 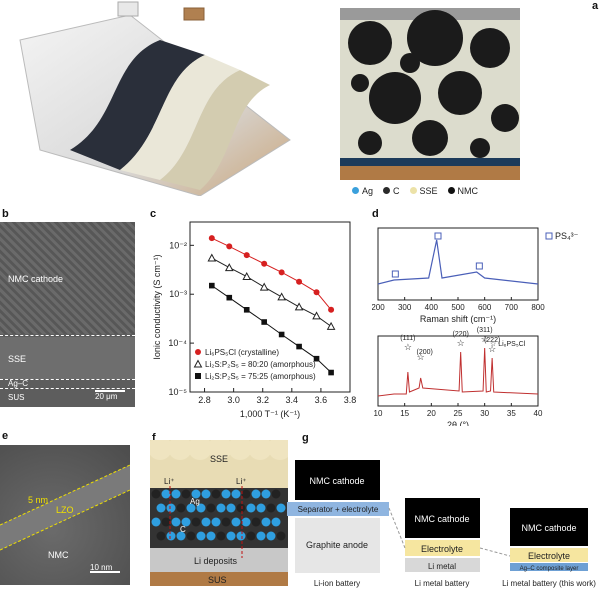 I want to click on x-axis-label: 1,000 T⁻¹ (K⁻¹), so click(x=270, y=414).